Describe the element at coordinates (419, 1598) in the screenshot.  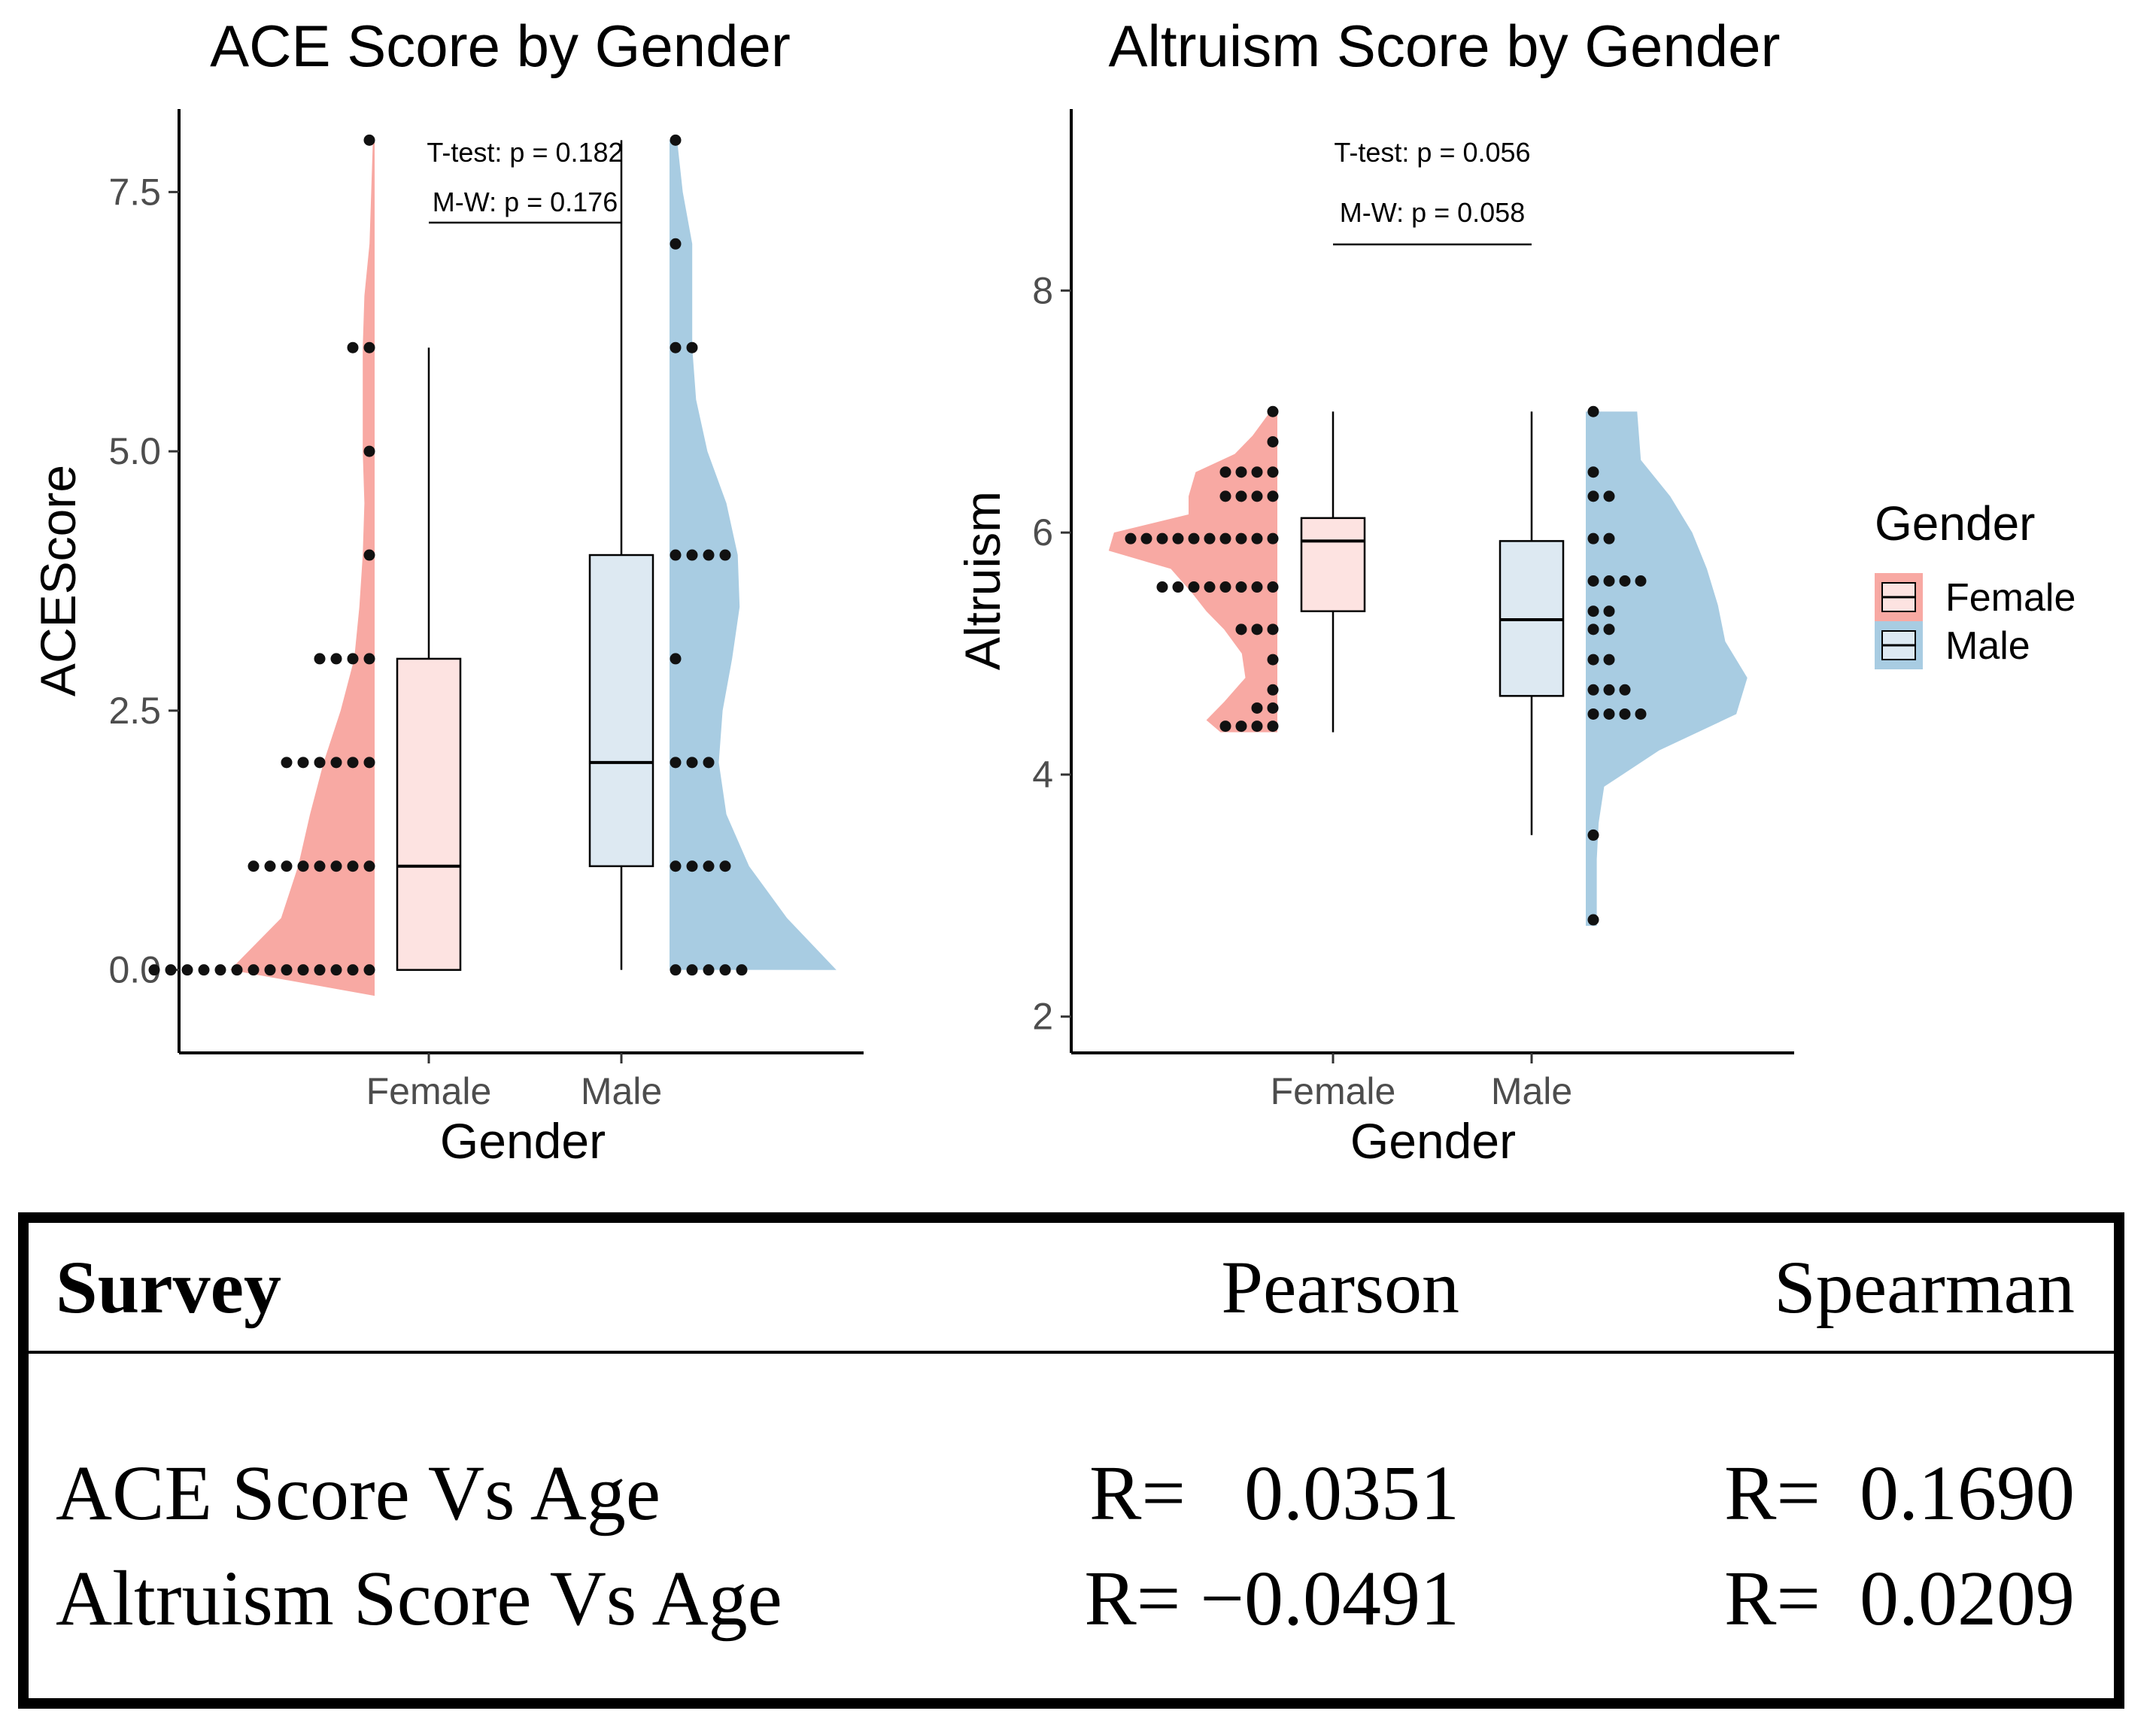
I see `row-label-altruism: Altruism Score Vs Age` at that location.